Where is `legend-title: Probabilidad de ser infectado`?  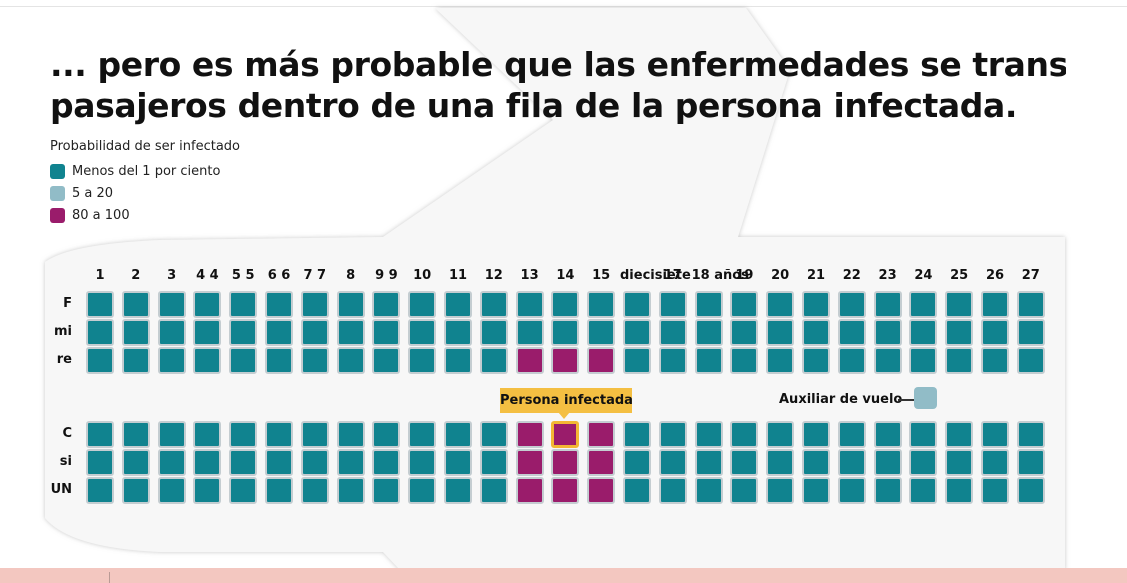 legend-title: Probabilidad de ser infectado is located at coordinates (145, 146).